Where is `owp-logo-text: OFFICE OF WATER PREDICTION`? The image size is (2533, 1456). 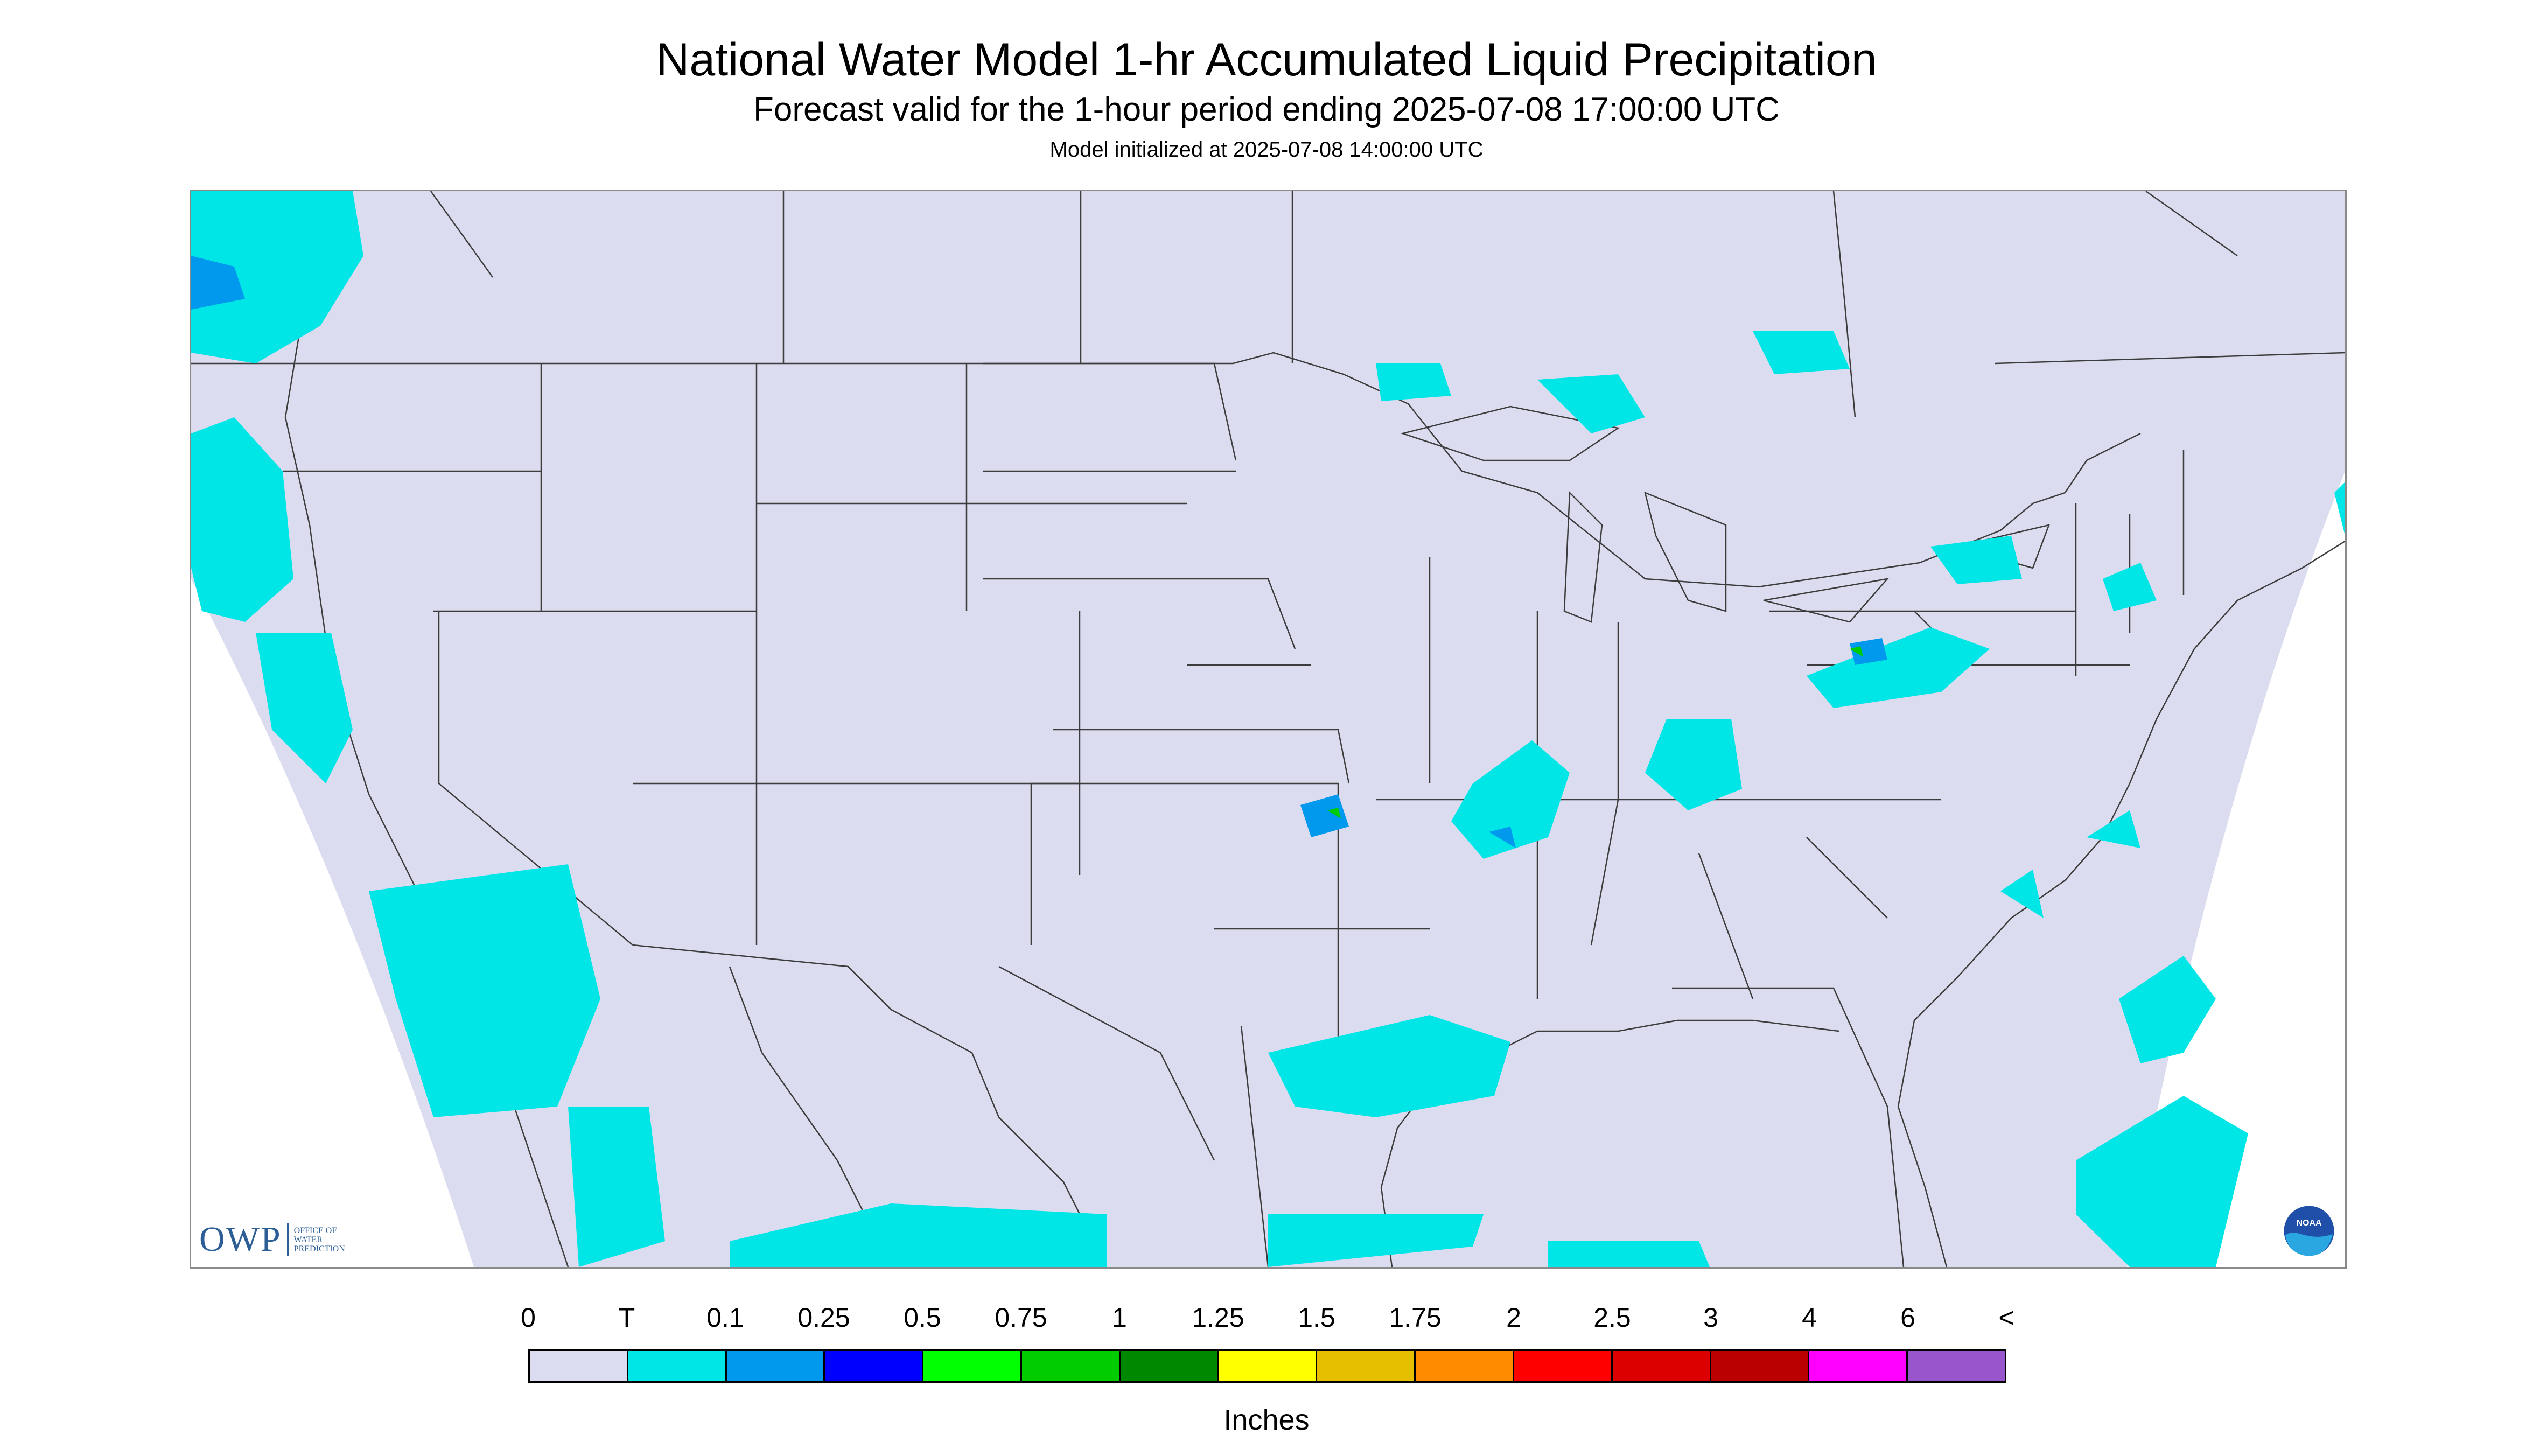
owp-logo-text: OFFICE OF WATER PREDICTION is located at coordinates (319, 1240).